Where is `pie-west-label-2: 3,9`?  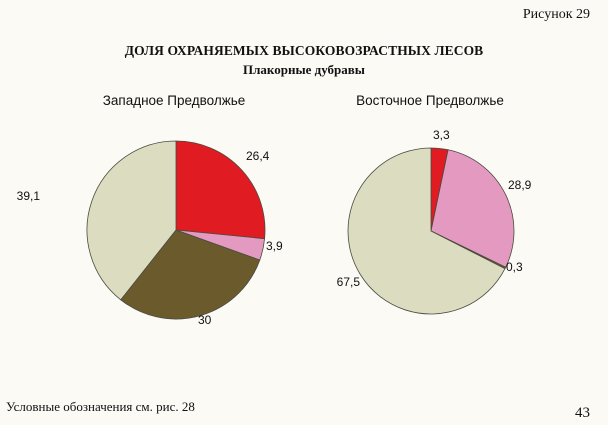
pie-west-label-2: 3,9 is located at coordinates (274, 246).